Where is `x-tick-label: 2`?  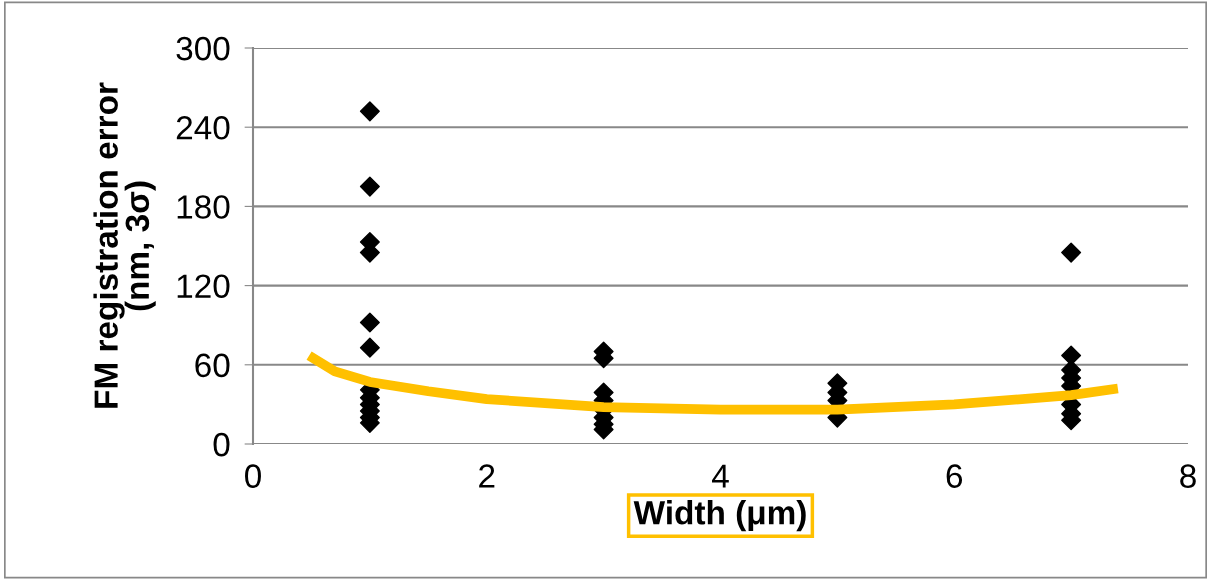
x-tick-label: 2 is located at coordinates (487, 476).